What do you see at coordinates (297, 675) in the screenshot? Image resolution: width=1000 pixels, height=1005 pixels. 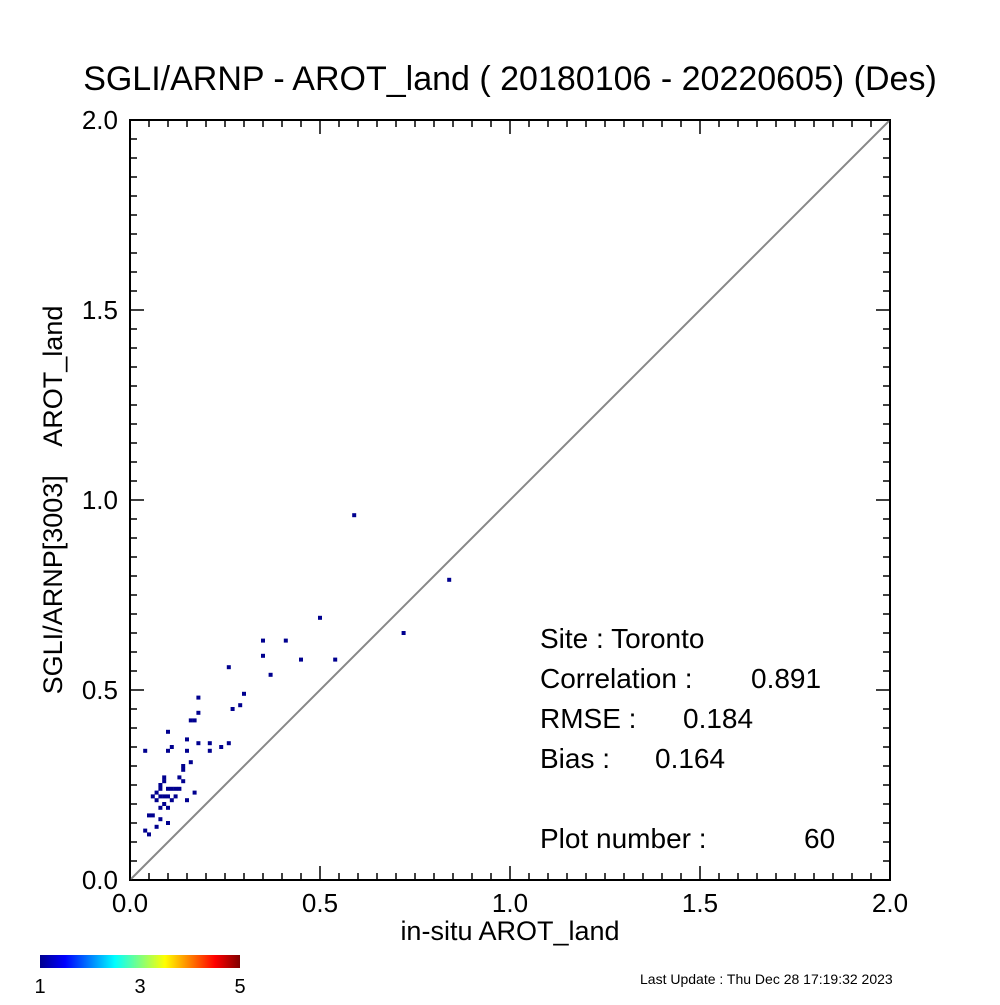 I see `data-points` at bounding box center [297, 675].